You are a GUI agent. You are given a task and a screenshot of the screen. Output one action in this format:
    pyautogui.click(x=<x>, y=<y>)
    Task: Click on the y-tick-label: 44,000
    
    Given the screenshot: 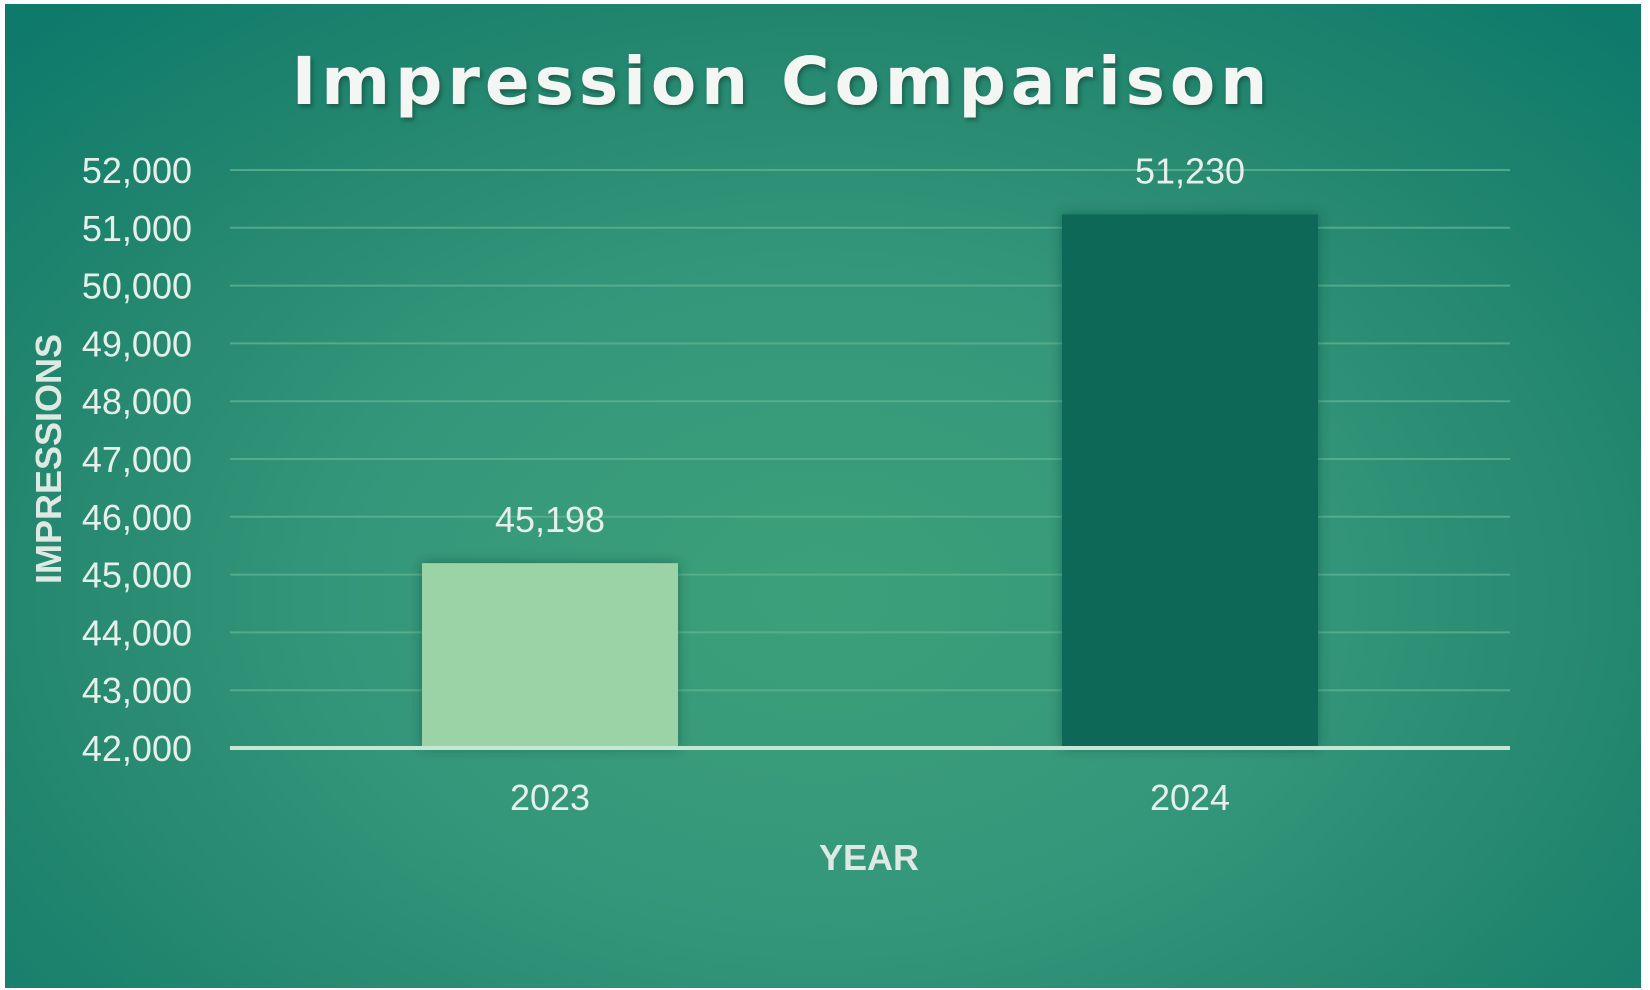 What is the action you would take?
    pyautogui.click(x=137, y=632)
    